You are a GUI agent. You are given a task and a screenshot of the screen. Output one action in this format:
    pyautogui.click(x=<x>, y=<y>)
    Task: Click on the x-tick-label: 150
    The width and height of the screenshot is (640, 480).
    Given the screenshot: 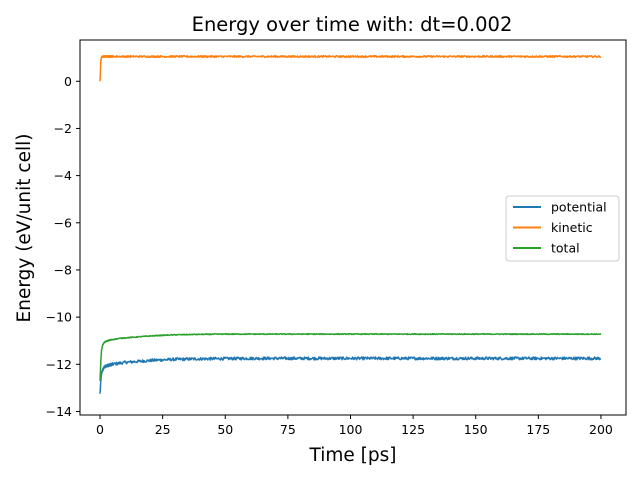 What is the action you would take?
    pyautogui.click(x=476, y=429)
    